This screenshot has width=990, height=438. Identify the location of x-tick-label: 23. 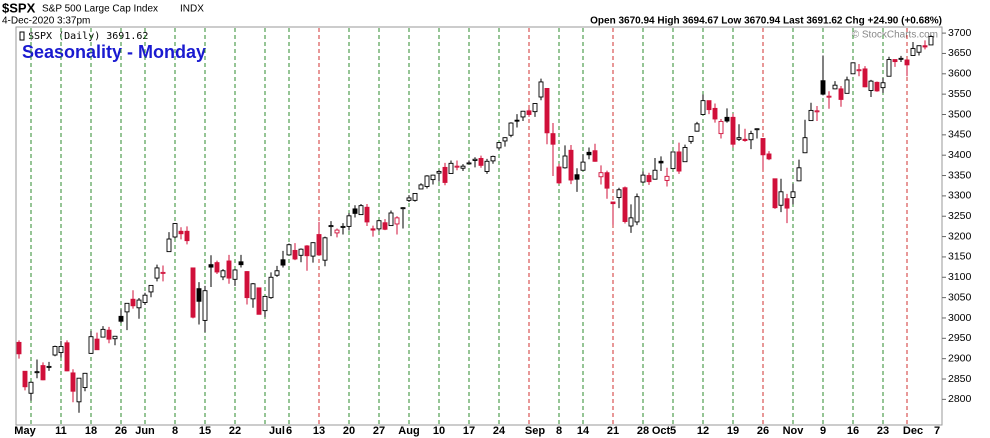
(883, 431).